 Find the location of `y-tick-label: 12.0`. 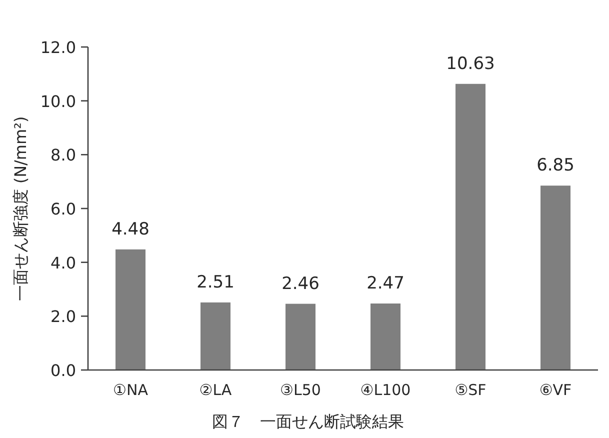

y-tick-label: 12.0 is located at coordinates (58, 47).